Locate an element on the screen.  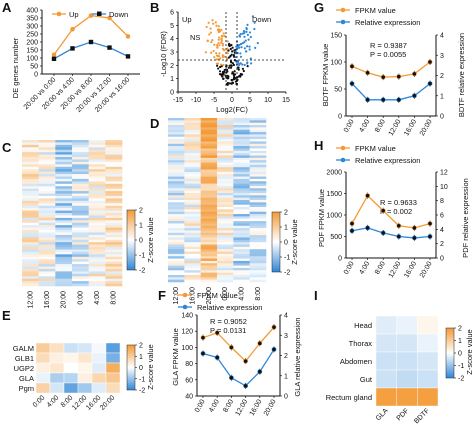
y-tick-label-a: 250 is located at coordinates (32, 35).